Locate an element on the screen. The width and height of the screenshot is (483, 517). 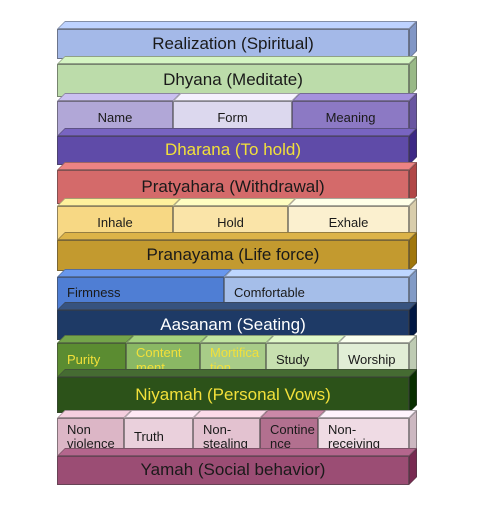
meaning-block-top-face is located at coordinates (354, 97).